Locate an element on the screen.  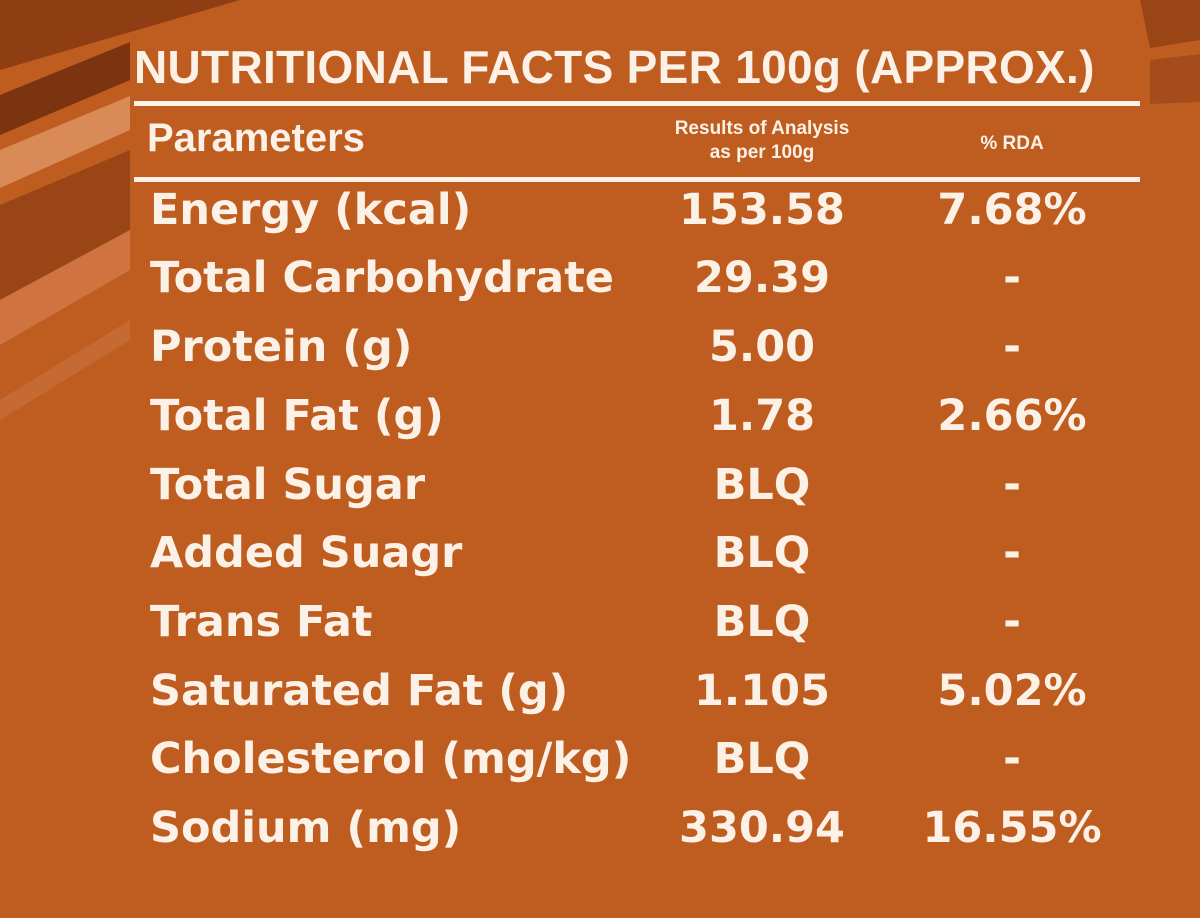
title-divider is located at coordinates (637, 103).